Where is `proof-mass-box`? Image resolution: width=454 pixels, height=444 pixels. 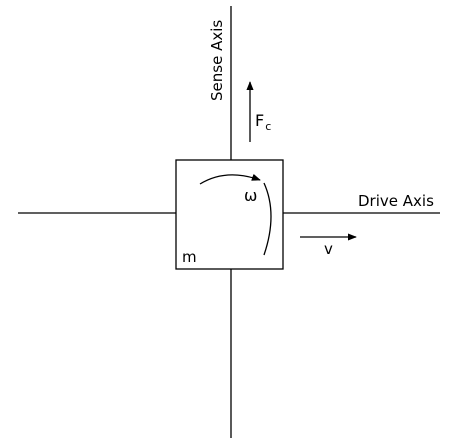 proof-mass-box is located at coordinates (229, 214).